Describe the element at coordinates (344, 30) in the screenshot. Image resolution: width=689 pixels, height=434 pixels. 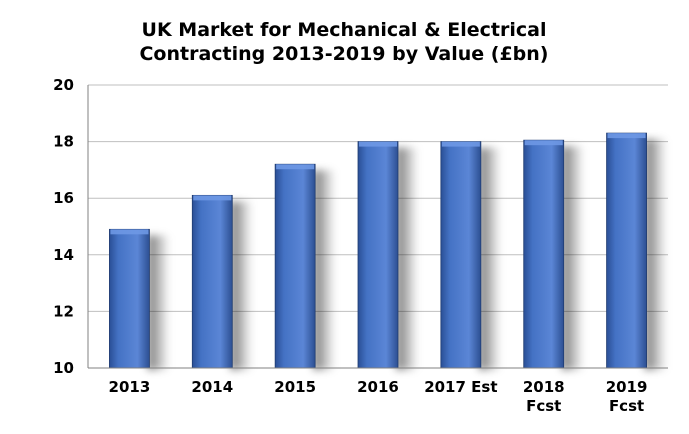
I see `chart-title-line: UK Market for Mechanical & Electrical` at that location.